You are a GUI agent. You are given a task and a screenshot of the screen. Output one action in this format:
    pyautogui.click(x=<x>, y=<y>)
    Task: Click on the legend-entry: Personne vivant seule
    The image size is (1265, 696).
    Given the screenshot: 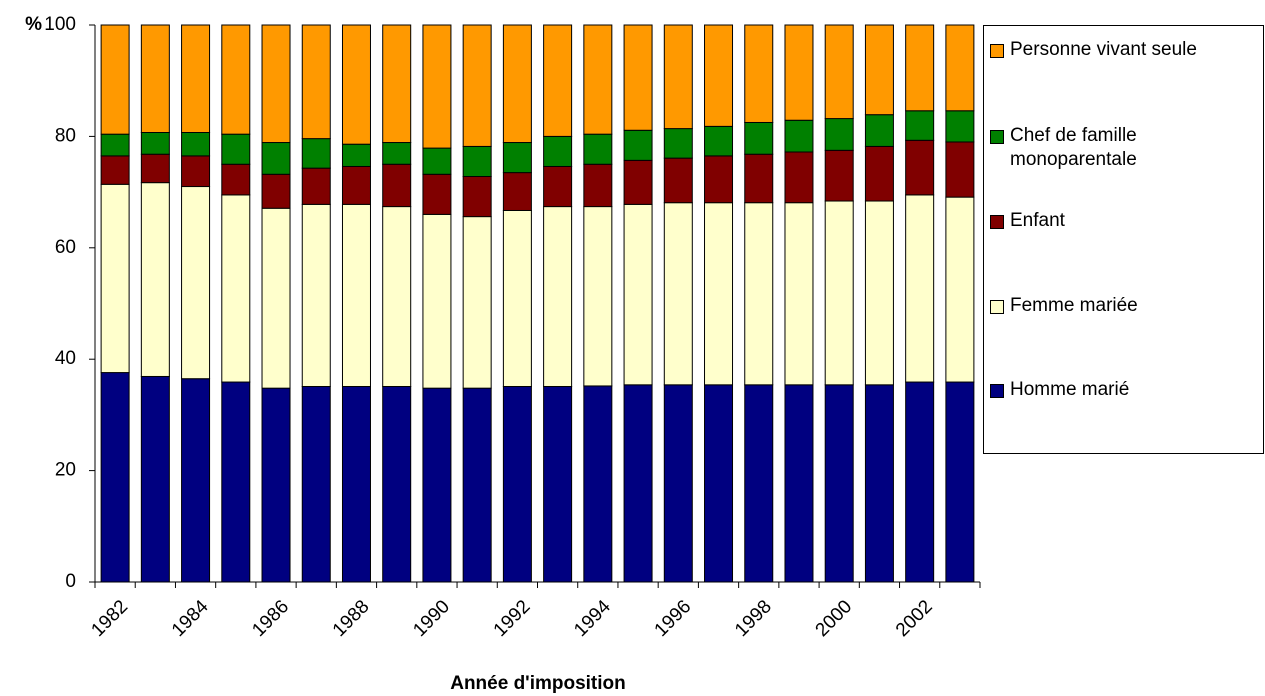 What is the action you would take?
    pyautogui.click(x=1126, y=50)
    